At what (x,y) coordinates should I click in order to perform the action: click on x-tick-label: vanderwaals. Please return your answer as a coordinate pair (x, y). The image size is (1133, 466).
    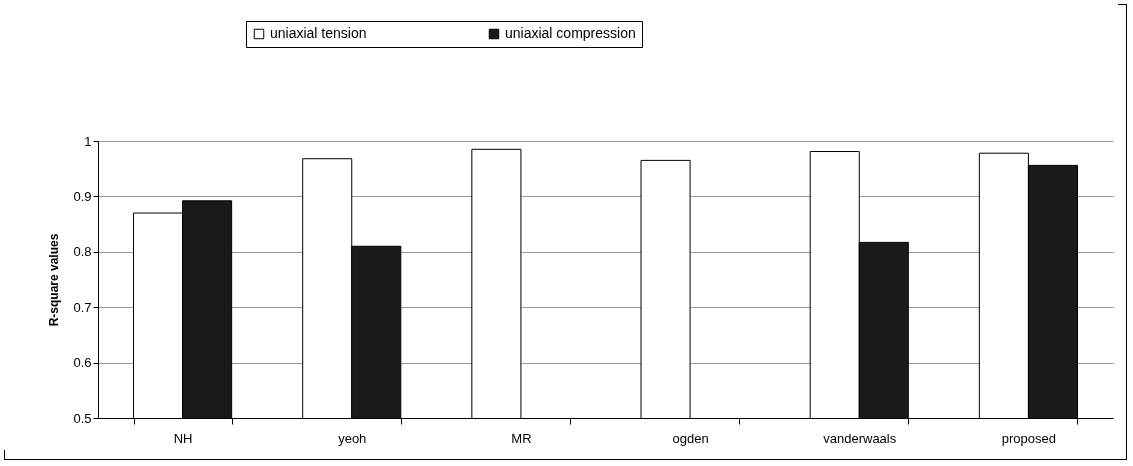
    Looking at the image, I should click on (860, 438).